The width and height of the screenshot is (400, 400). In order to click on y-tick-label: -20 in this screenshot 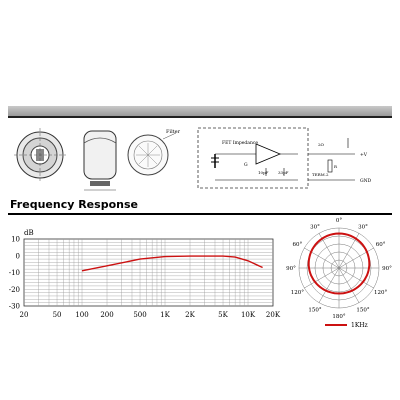, I will do `click(14, 290)`.